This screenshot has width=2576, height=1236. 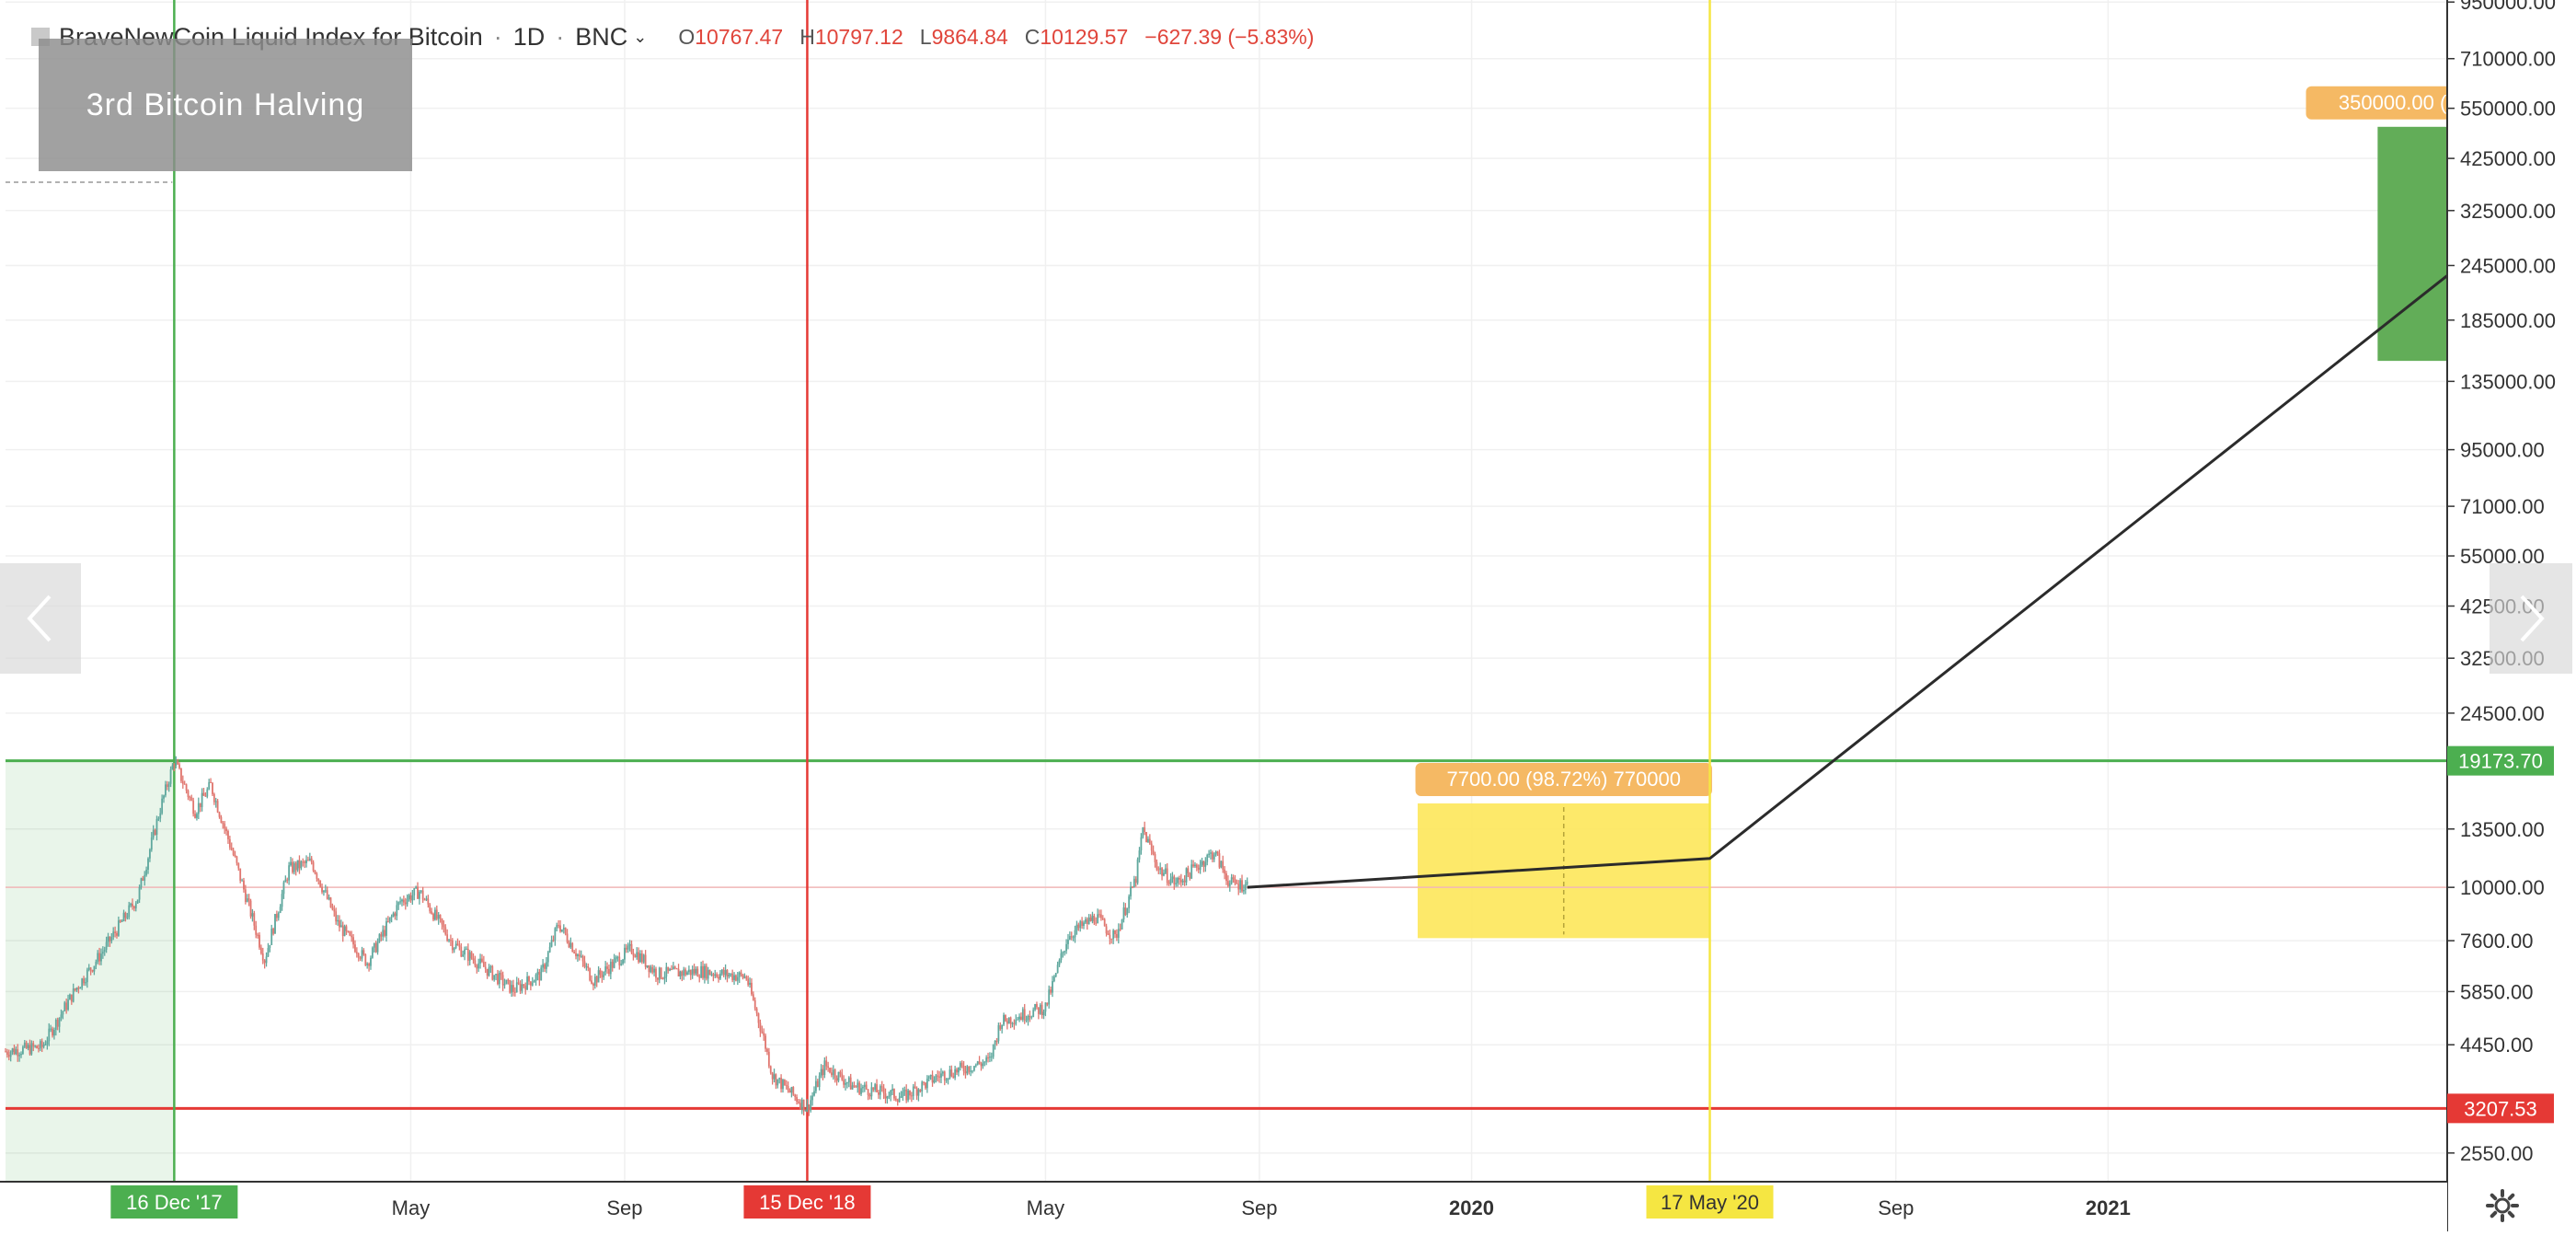 I want to click on chevron-down-icon: ⌄, so click(x=640, y=36).